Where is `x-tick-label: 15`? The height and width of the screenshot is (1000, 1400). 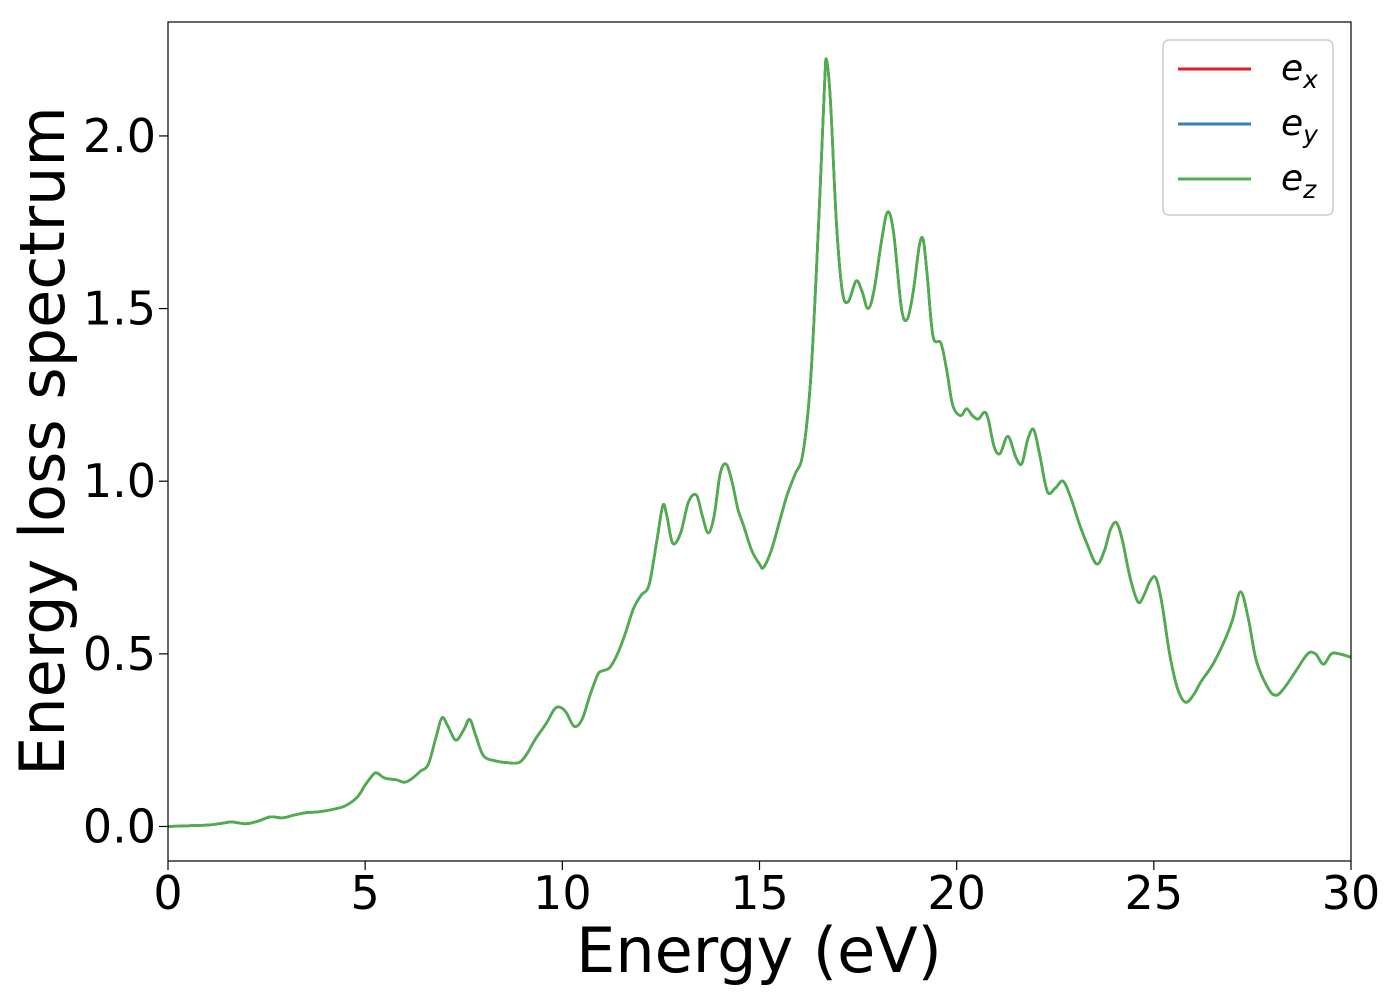
x-tick-label: 15 is located at coordinates (759, 893).